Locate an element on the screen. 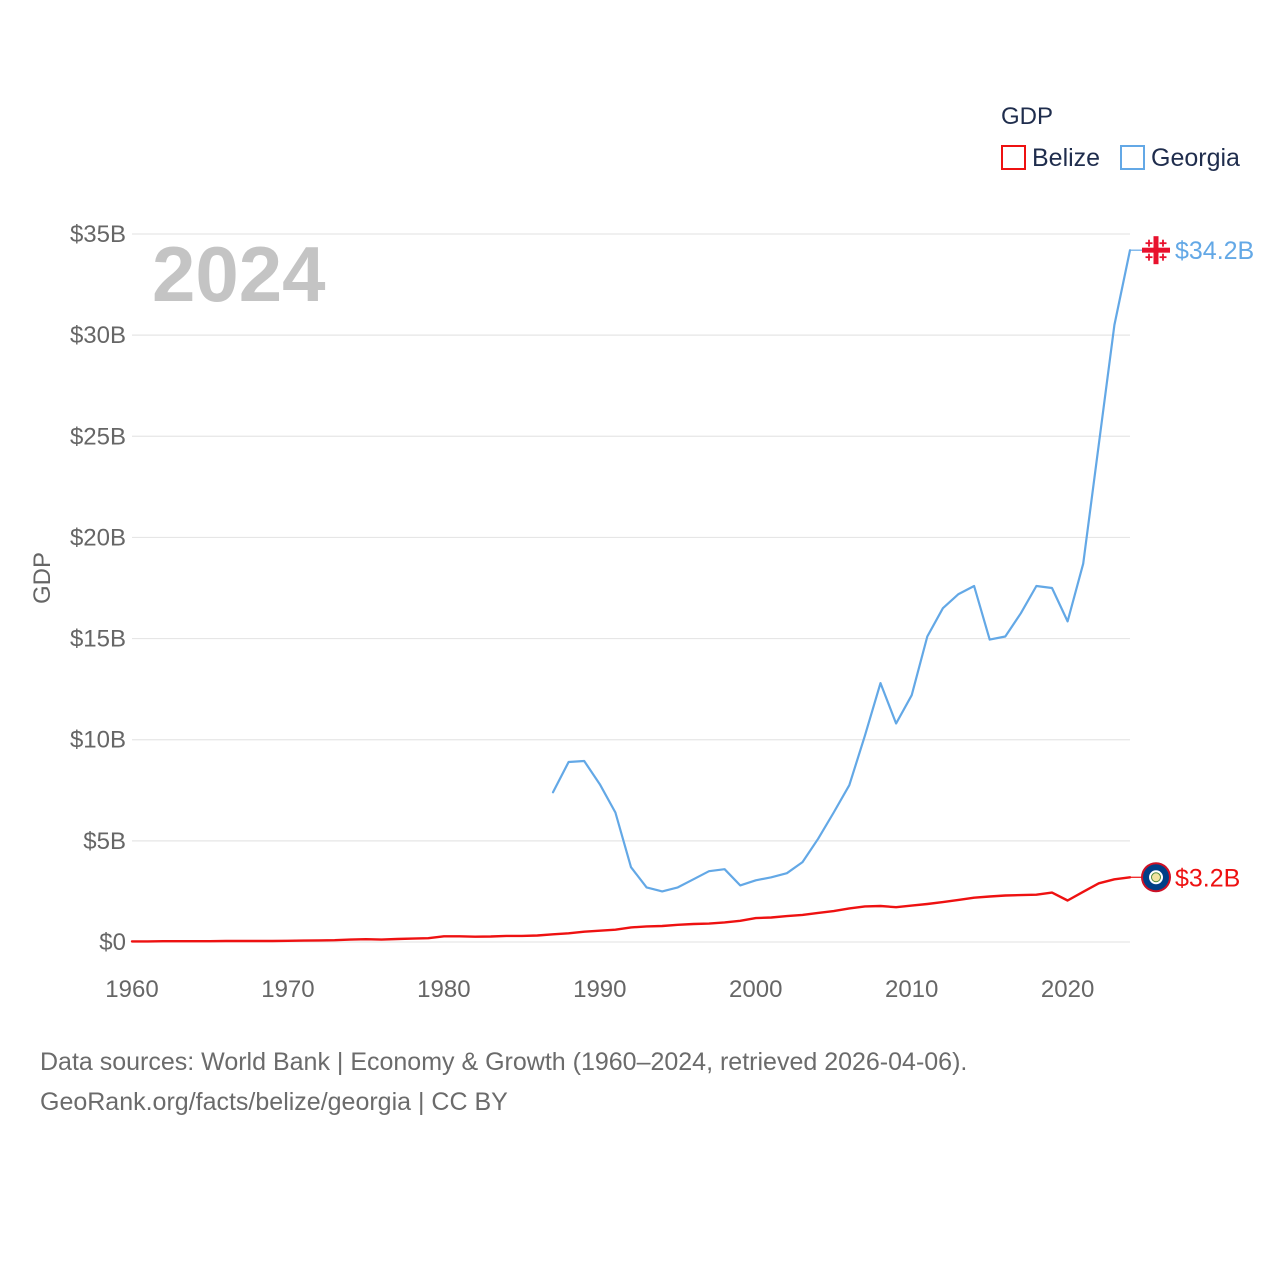 The width and height of the screenshot is (1280, 1280). x-tick-label: 1990 is located at coordinates (599, 989).